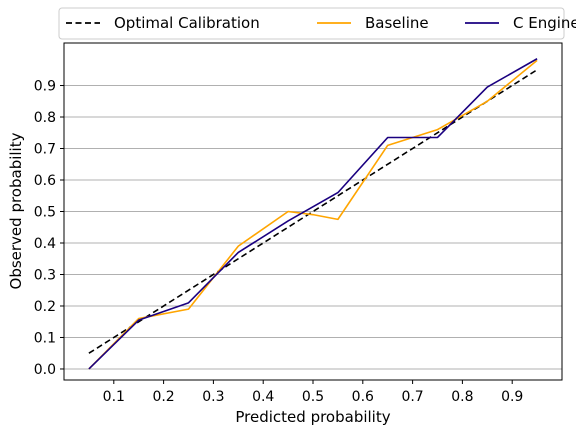  What do you see at coordinates (45, 370) in the screenshot?
I see `y-tick-label: 0.0` at bounding box center [45, 370].